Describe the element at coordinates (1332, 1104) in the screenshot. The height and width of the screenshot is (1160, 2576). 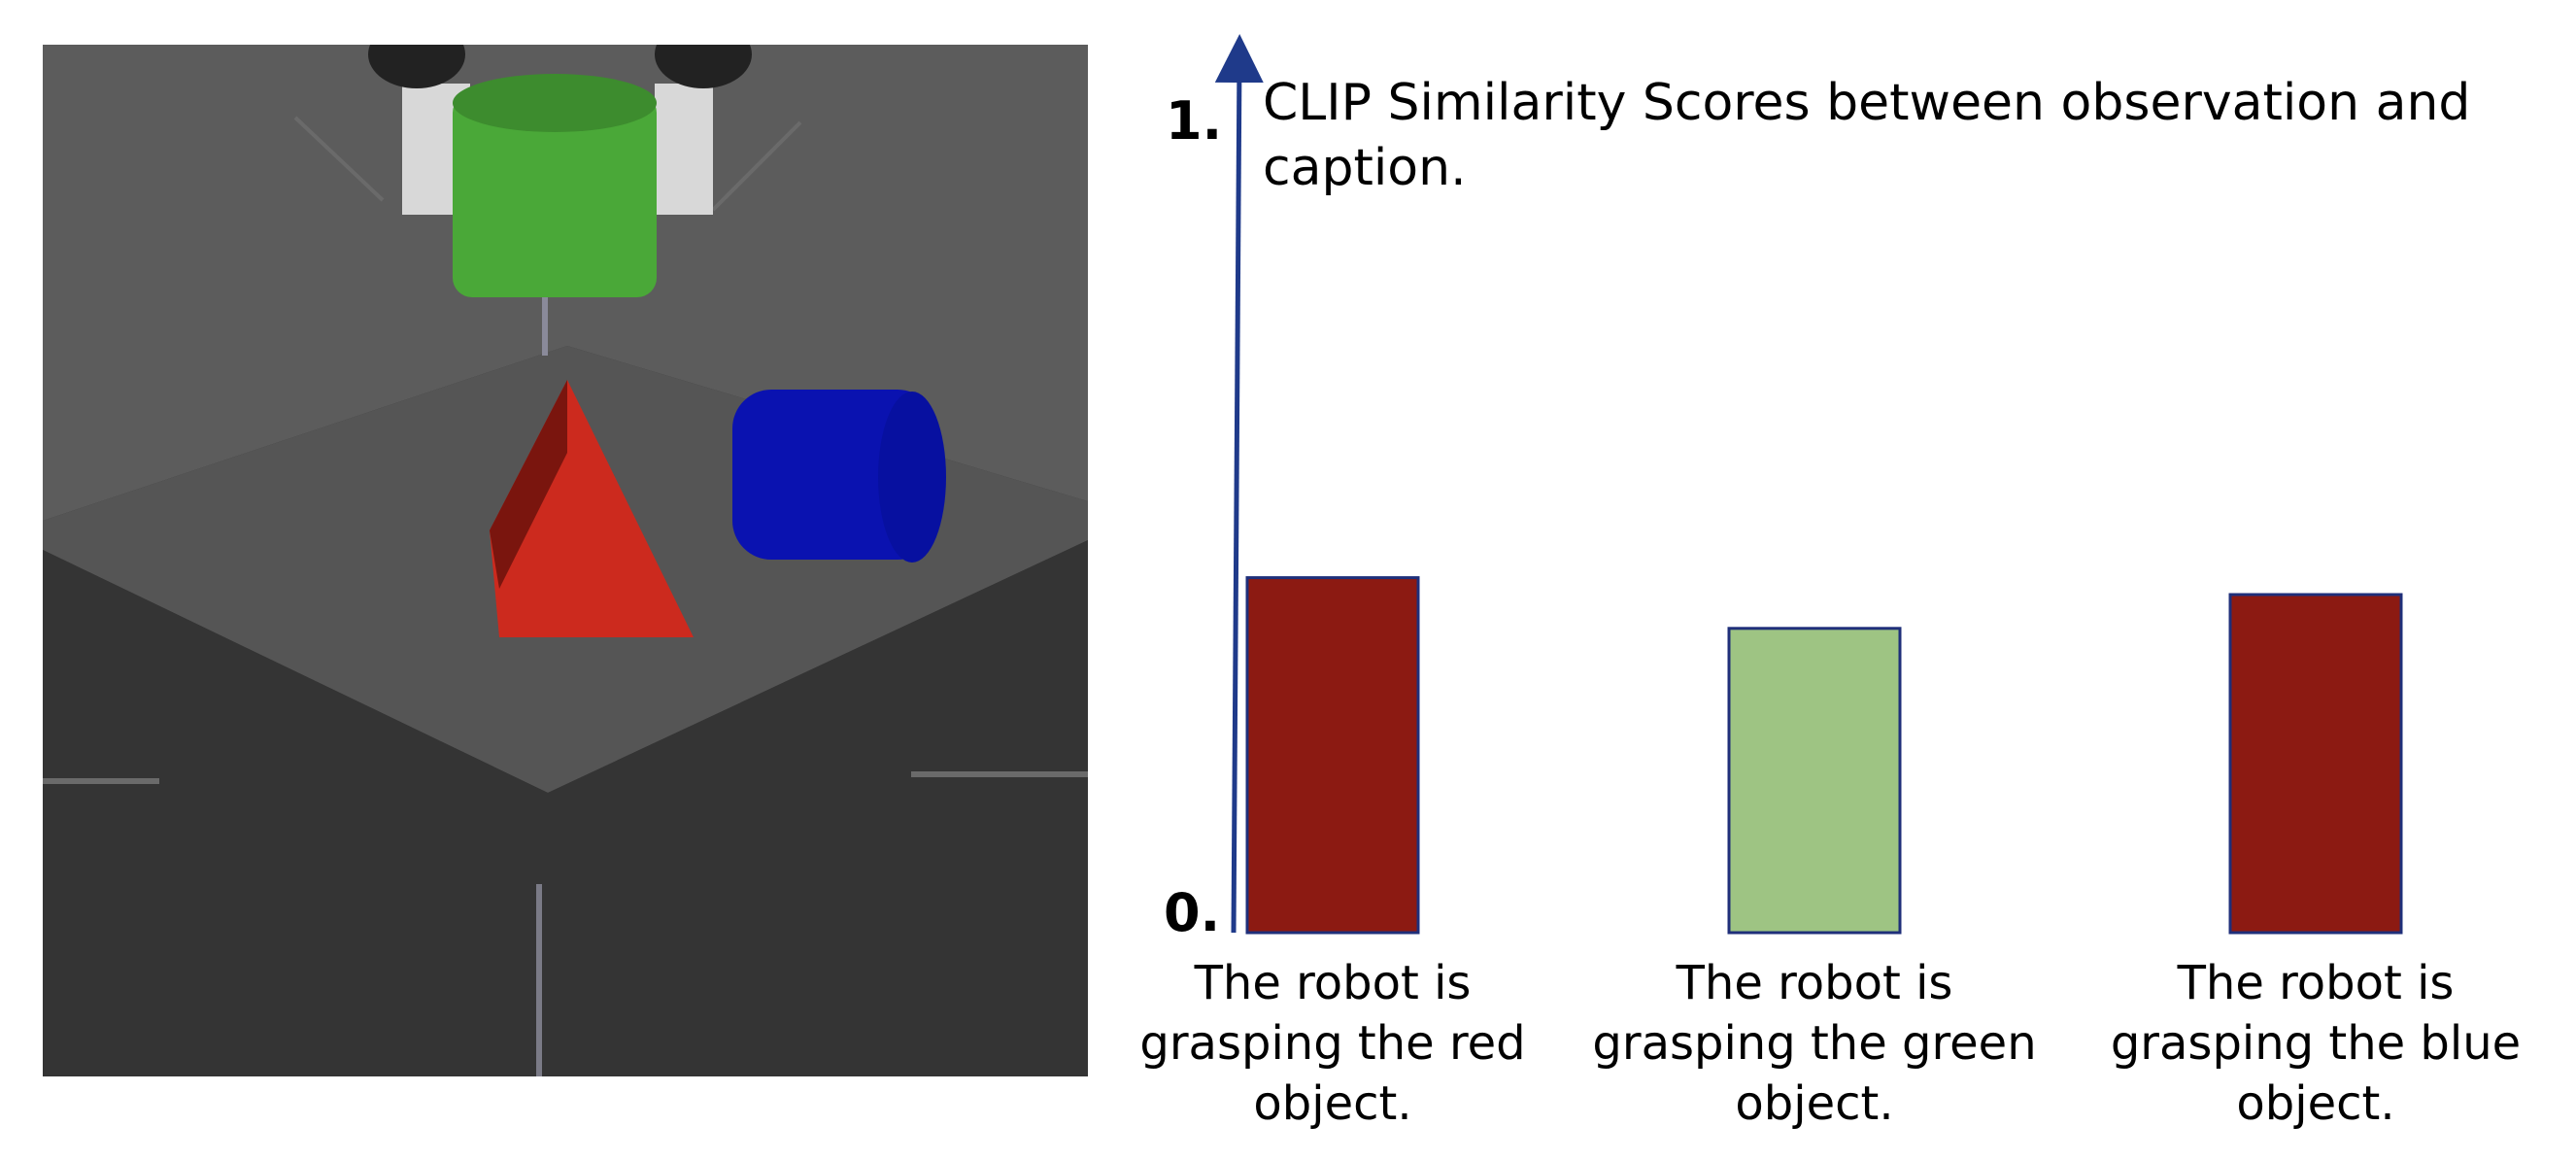
I see `category-label-0-line-2: object.` at that location.